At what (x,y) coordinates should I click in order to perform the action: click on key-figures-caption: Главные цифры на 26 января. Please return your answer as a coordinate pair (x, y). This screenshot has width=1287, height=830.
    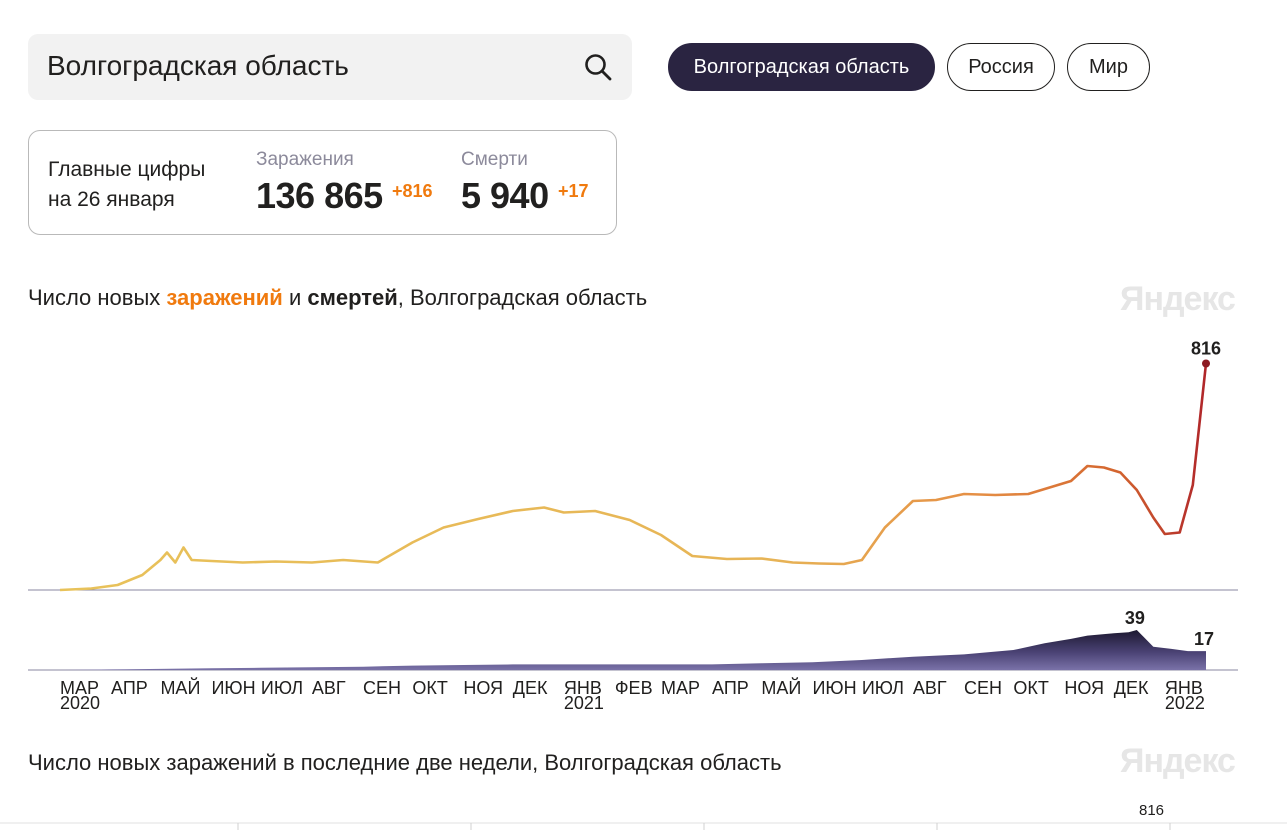
    Looking at the image, I should click on (126, 185).